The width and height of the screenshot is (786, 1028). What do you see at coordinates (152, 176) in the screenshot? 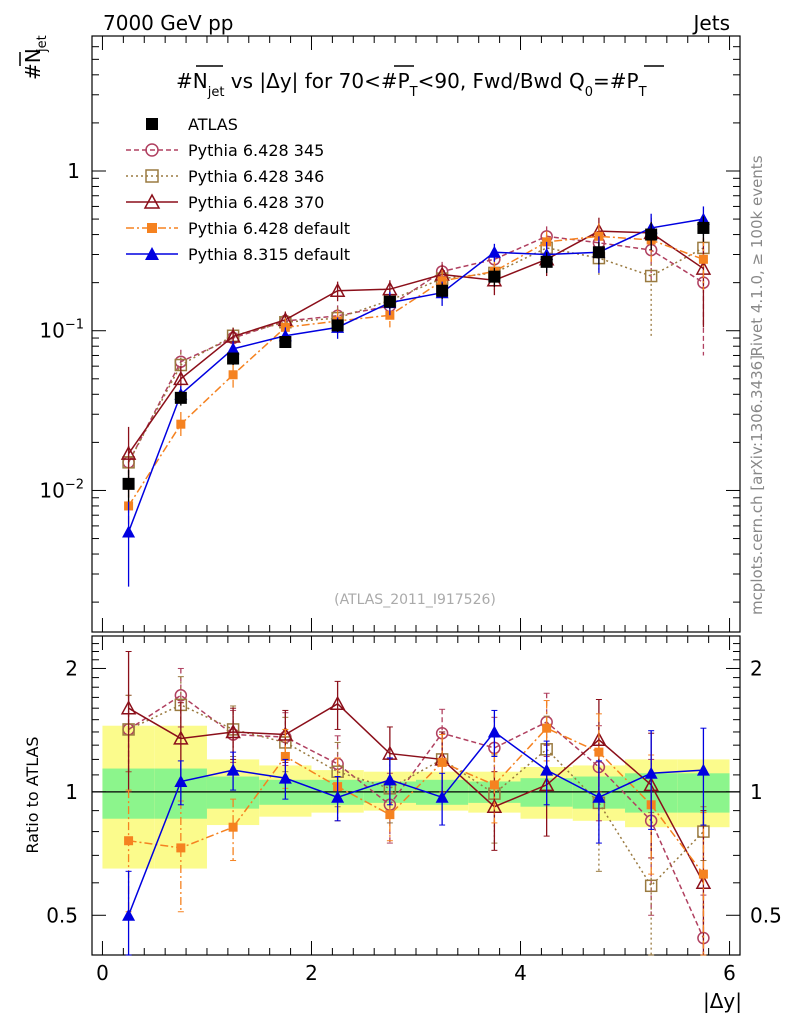
I see `legend-marker-p346` at bounding box center [152, 176].